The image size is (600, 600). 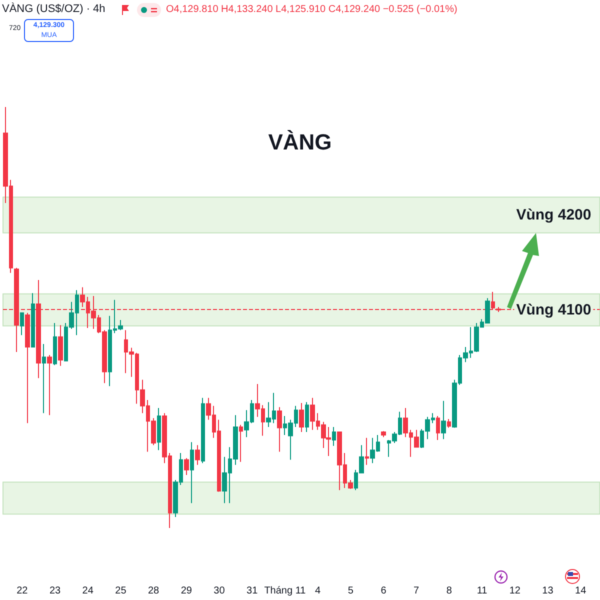 I want to click on band-label: Vùng 4100, so click(x=554, y=309).